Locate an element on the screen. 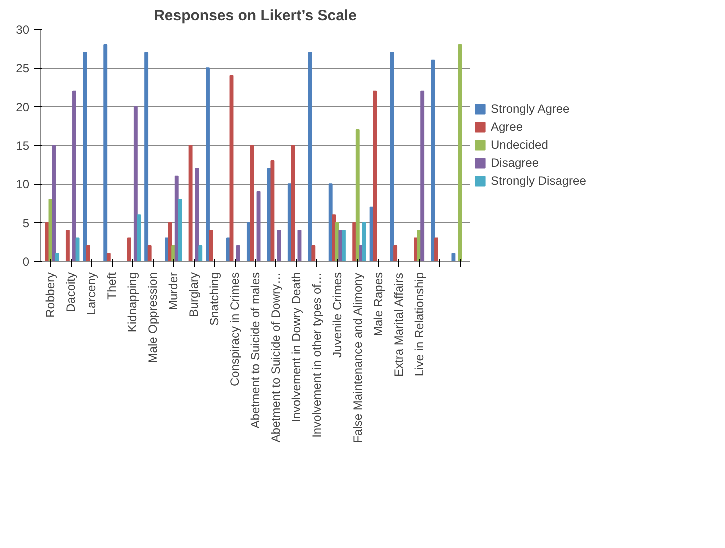 The width and height of the screenshot is (725, 548). y-tick-label: 20 is located at coordinates (23, 107).